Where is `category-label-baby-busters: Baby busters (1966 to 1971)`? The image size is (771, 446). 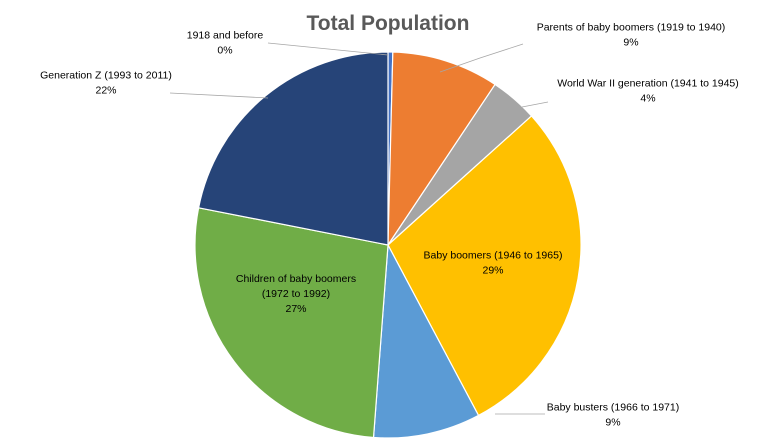
category-label-baby-busters: Baby busters (1966 to 1971) is located at coordinates (613, 408).